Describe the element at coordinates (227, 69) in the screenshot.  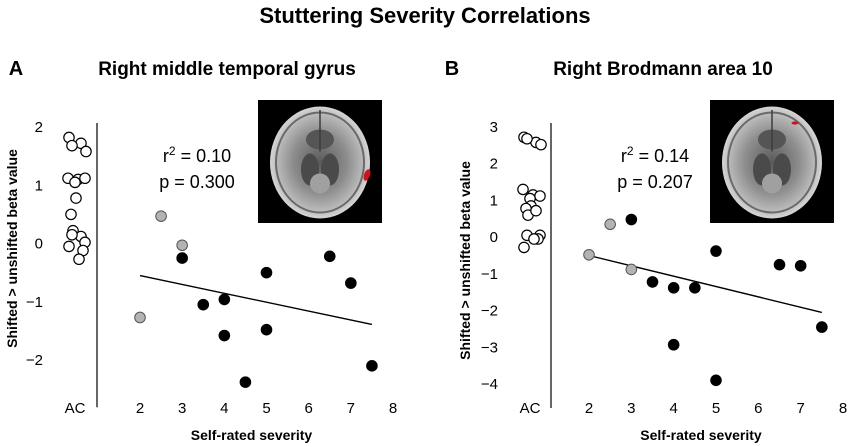
I see `panel-title: Right middle temporal gyrus` at that location.